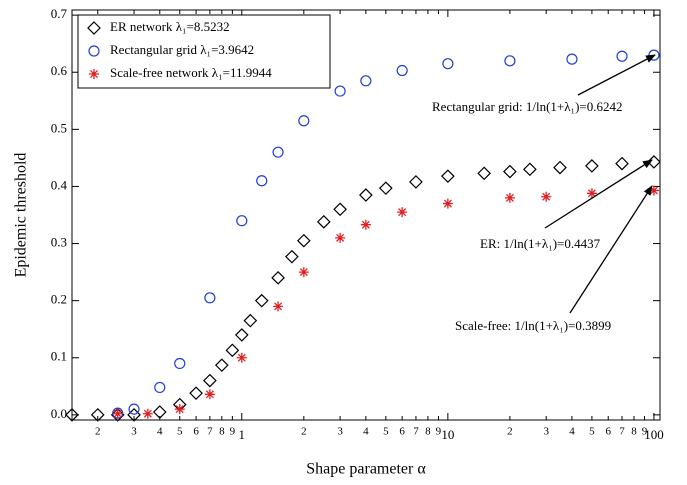  I want to click on x-tick-label: 1, so click(242, 434).